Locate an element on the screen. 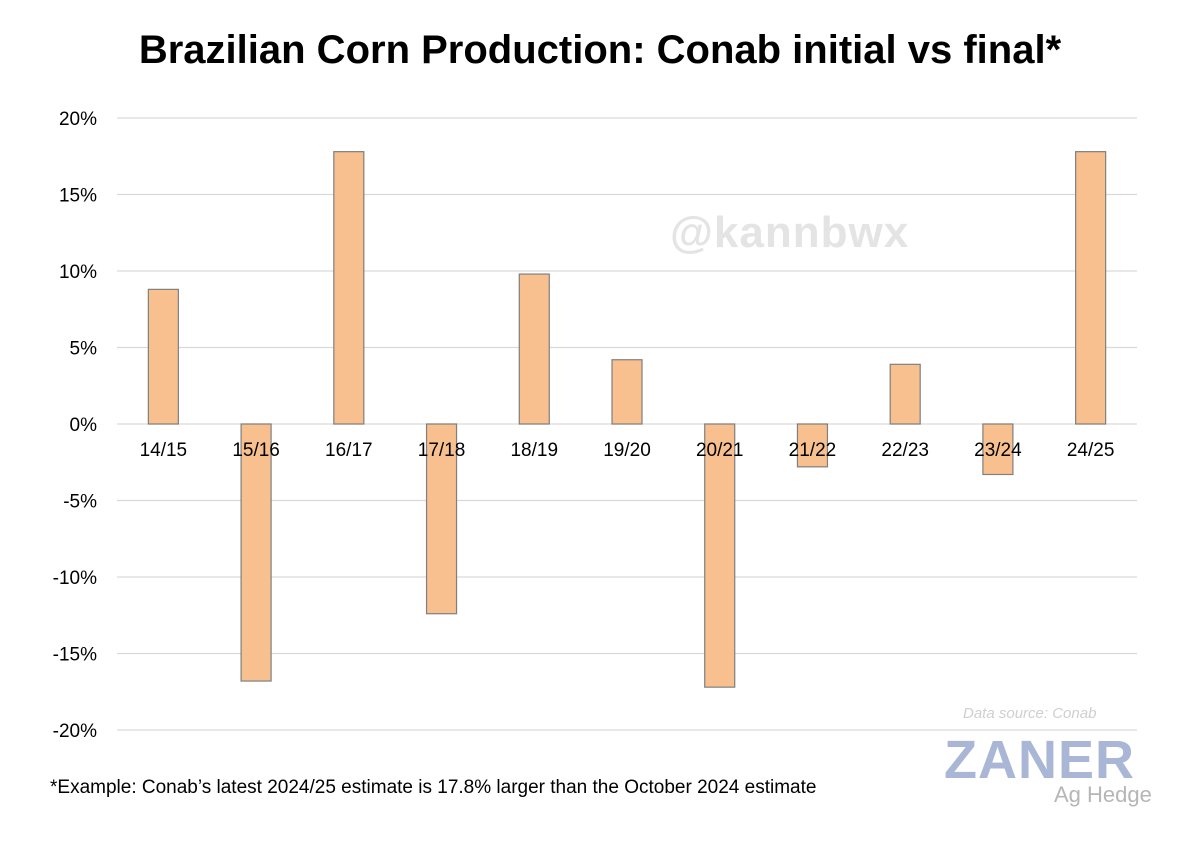 This screenshot has height=847, width=1200. x-tick-label: 24/25 is located at coordinates (1091, 450).